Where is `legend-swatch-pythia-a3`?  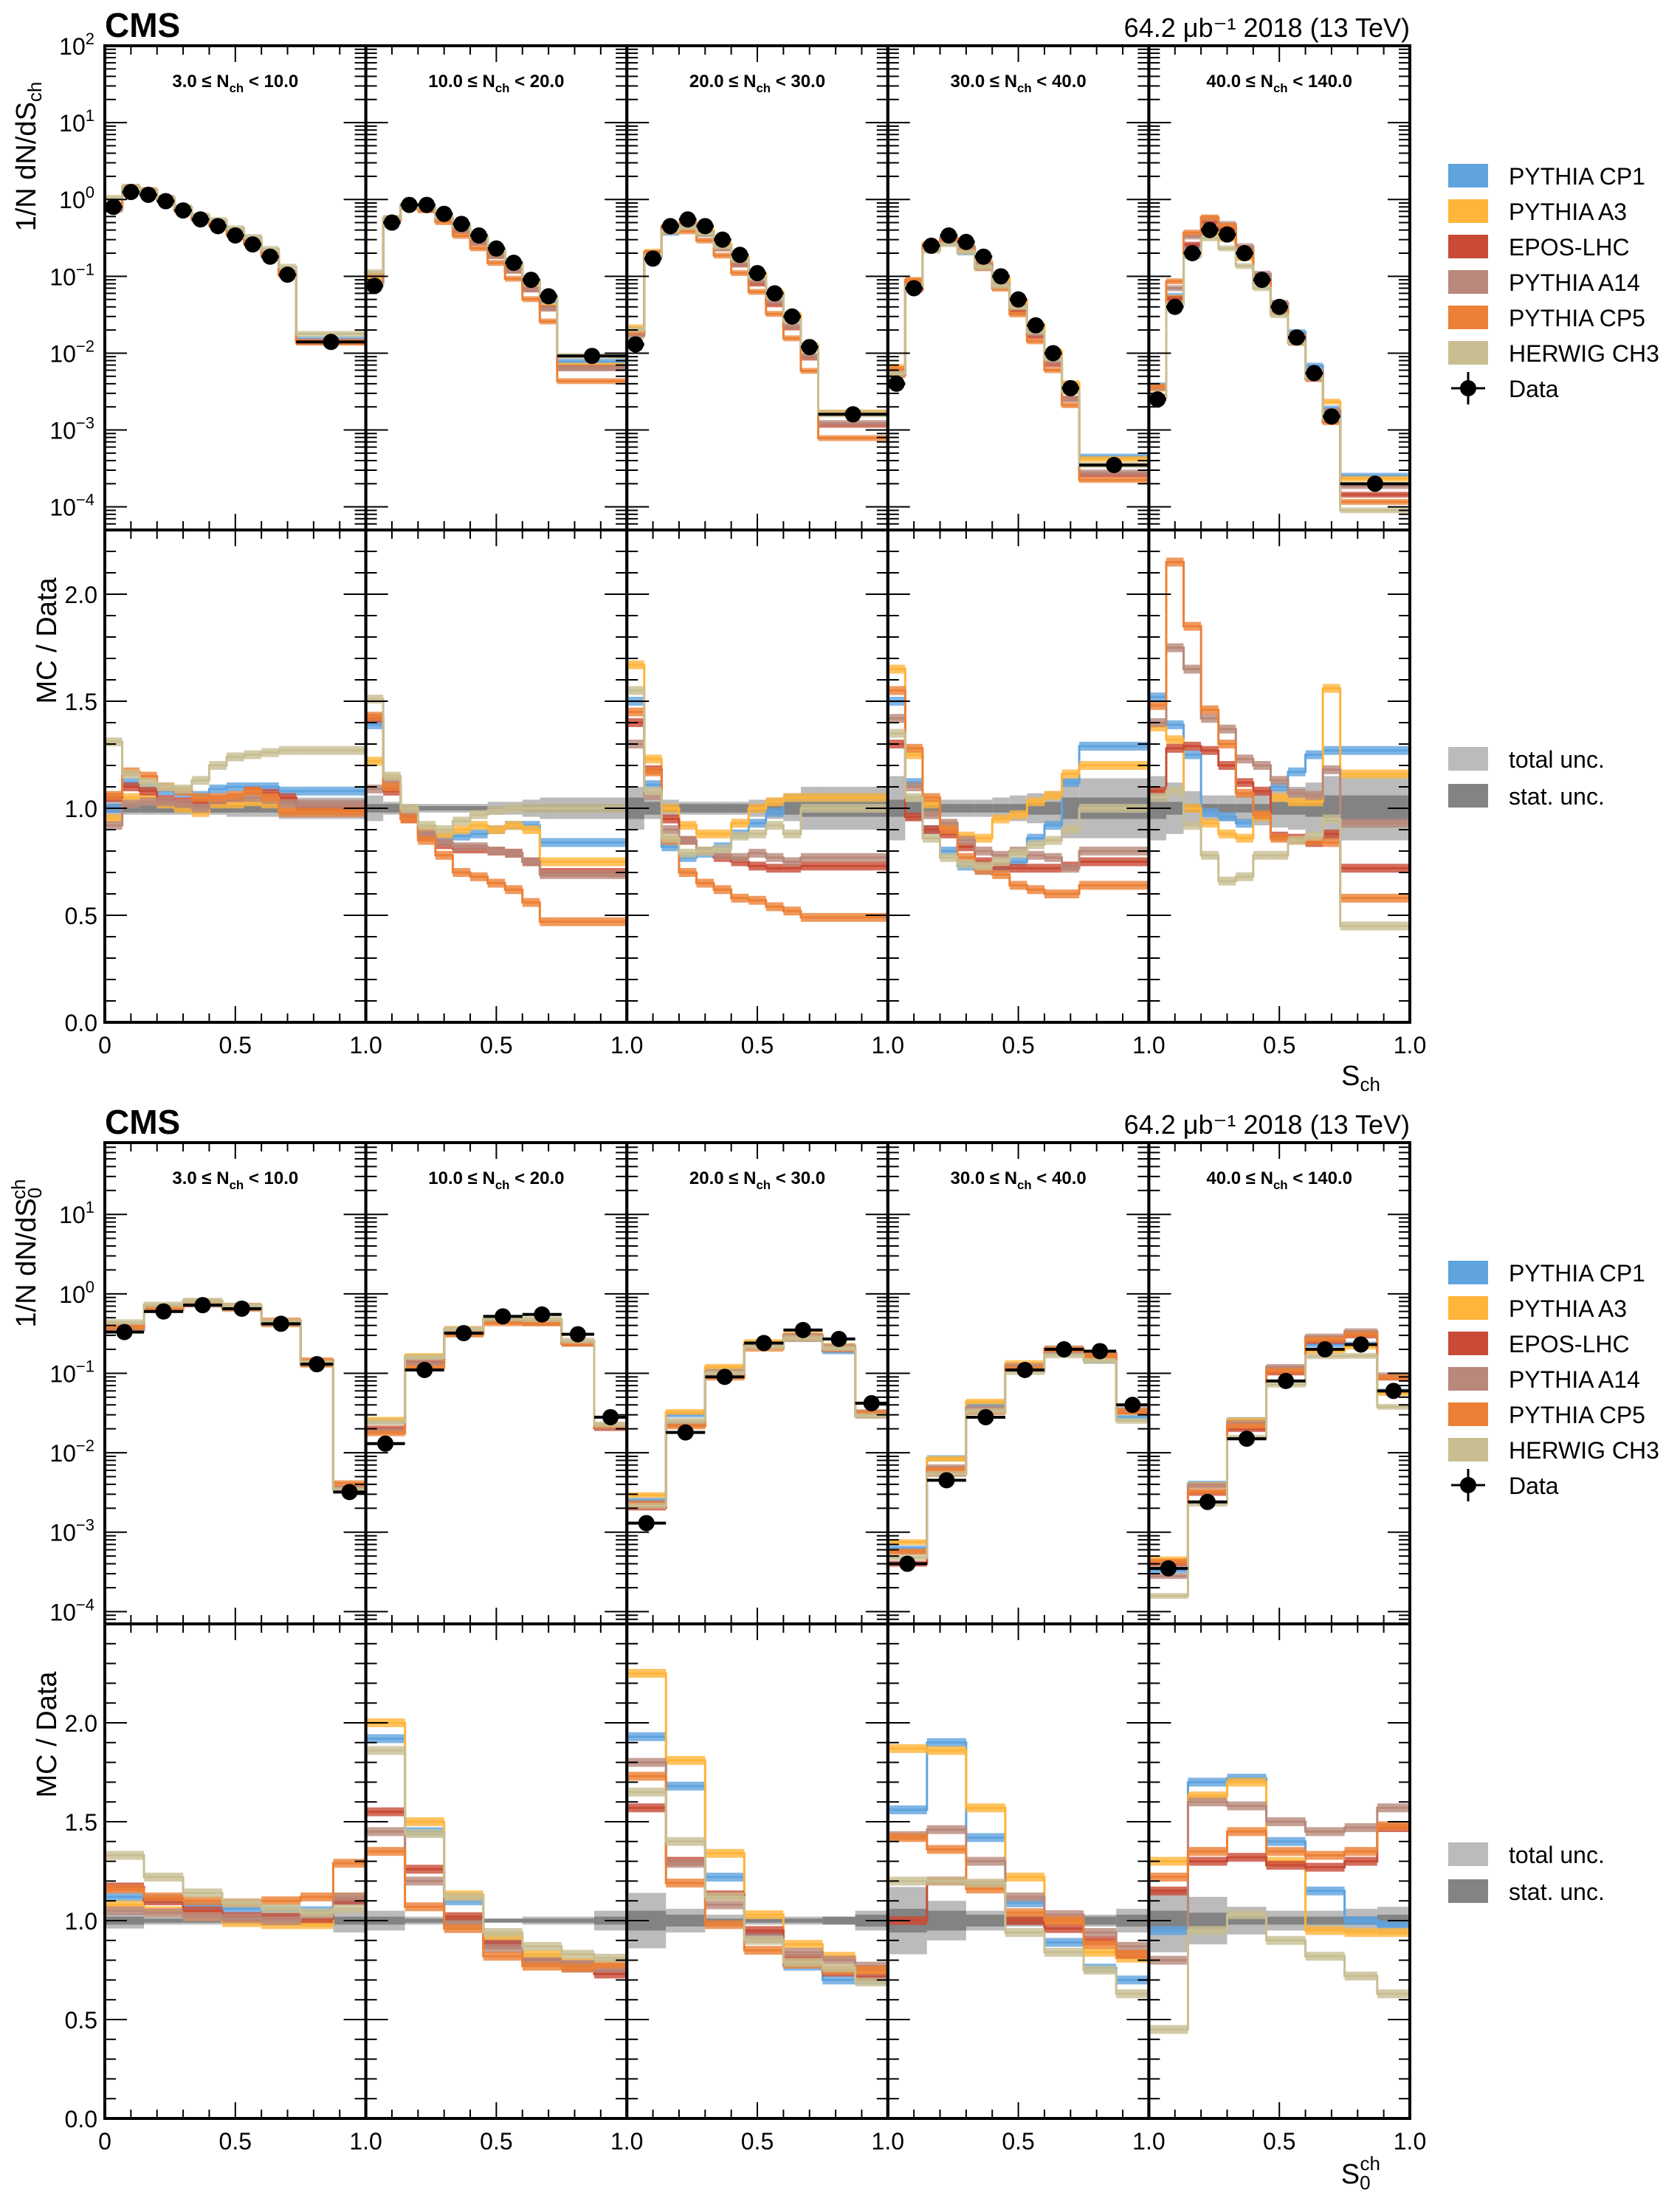
legend-swatch-pythia-a3 is located at coordinates (1468, 211).